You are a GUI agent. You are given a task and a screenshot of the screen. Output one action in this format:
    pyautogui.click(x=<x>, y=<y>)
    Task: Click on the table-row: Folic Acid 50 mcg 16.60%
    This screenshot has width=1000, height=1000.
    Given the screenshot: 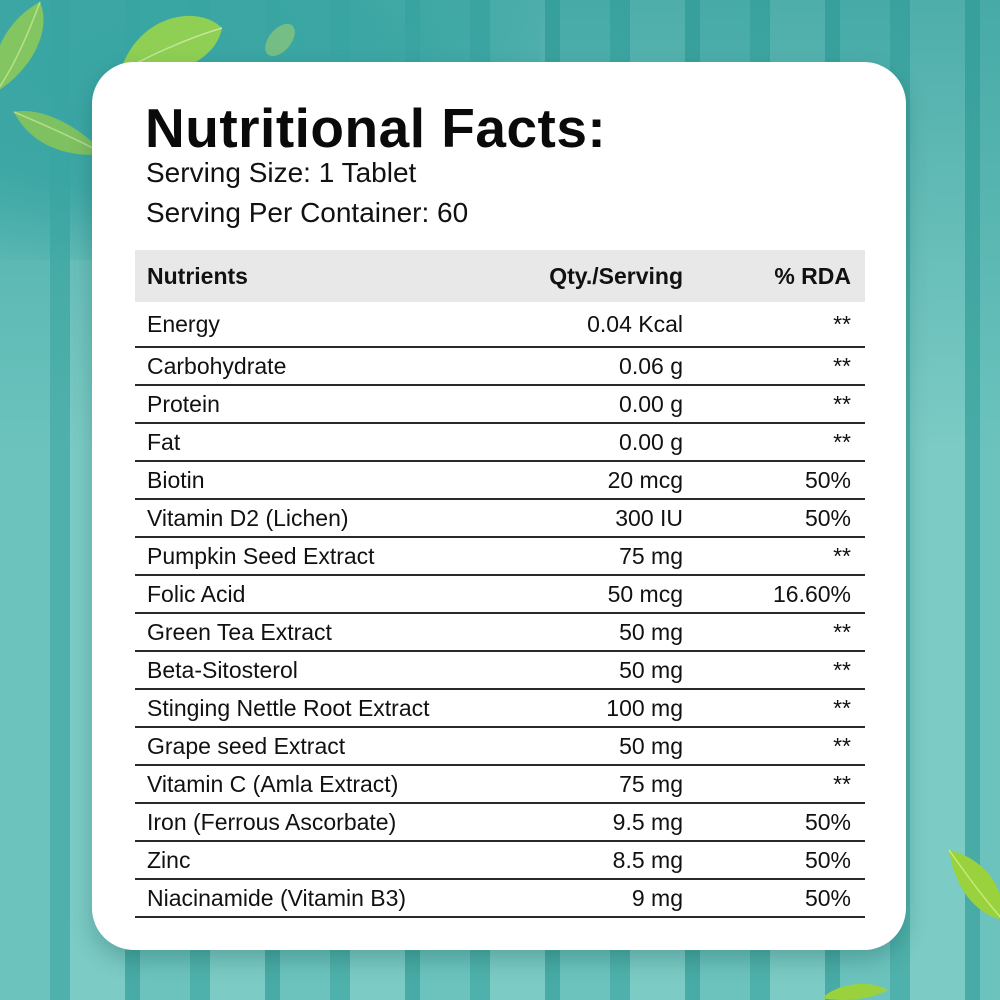 What is the action you would take?
    pyautogui.click(x=500, y=595)
    